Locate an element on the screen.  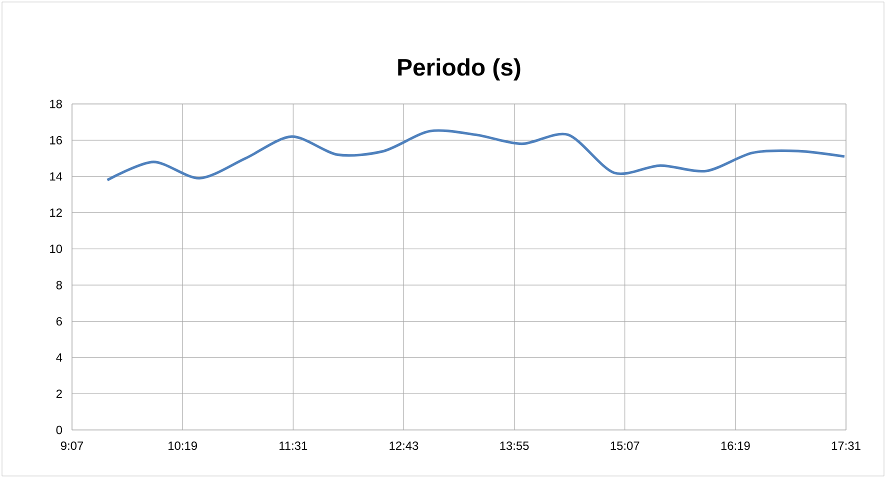
y-tick-label: 14 is located at coordinates (56, 176).